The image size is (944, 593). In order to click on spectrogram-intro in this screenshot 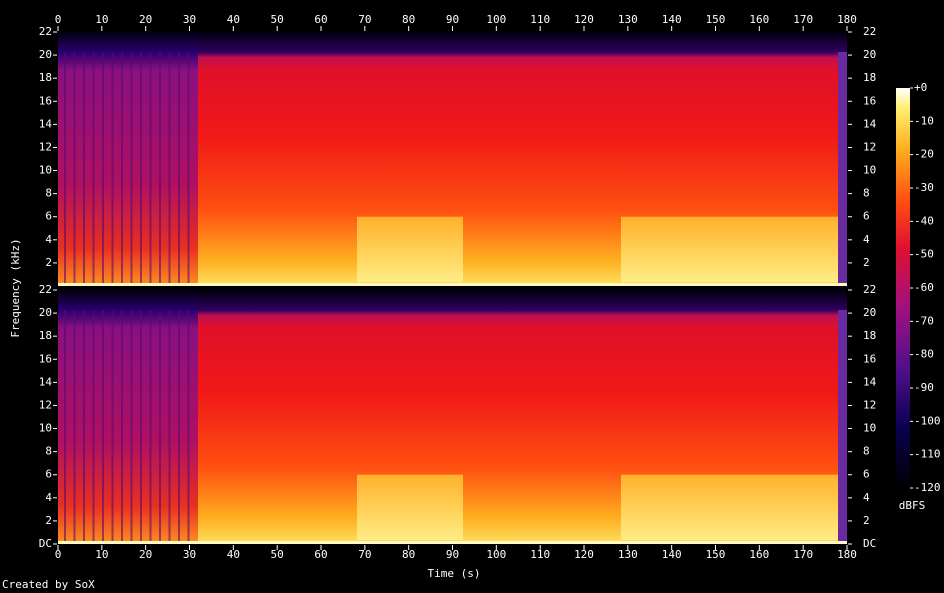, I will do `click(128, 159)`.